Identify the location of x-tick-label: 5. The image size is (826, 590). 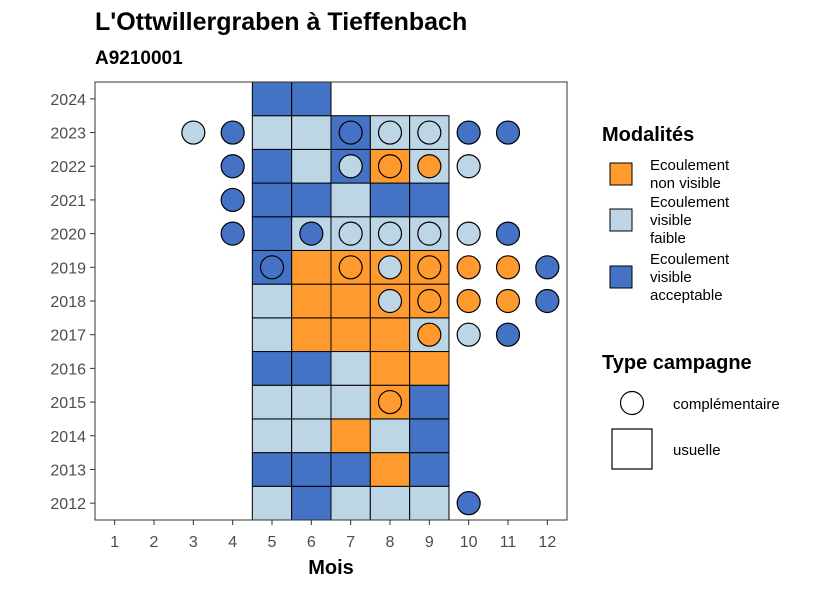
(272, 542).